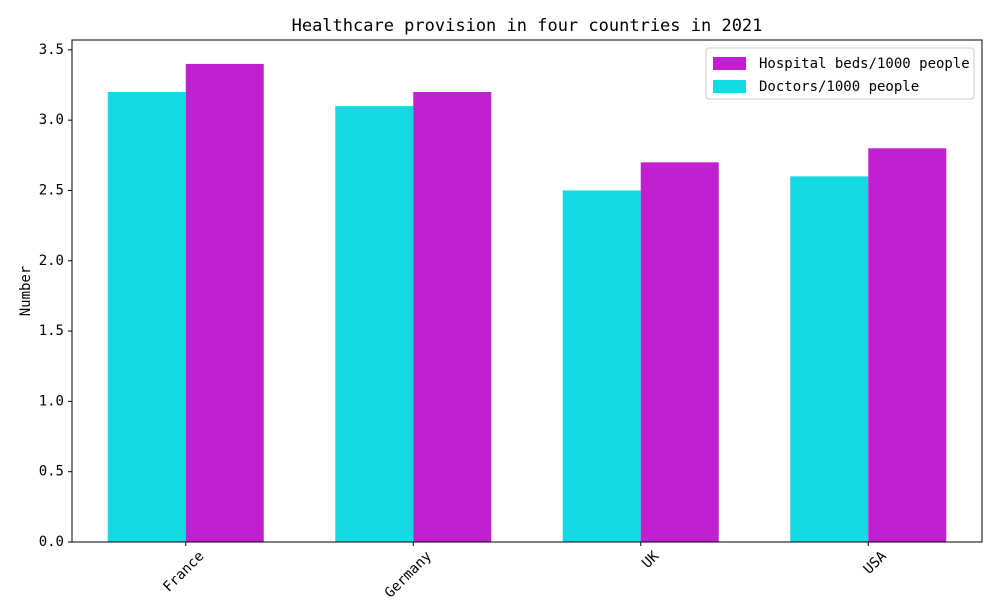 This screenshot has height=604, width=1000. What do you see at coordinates (601, 366) in the screenshot?
I see `bar-uk-doctors` at bounding box center [601, 366].